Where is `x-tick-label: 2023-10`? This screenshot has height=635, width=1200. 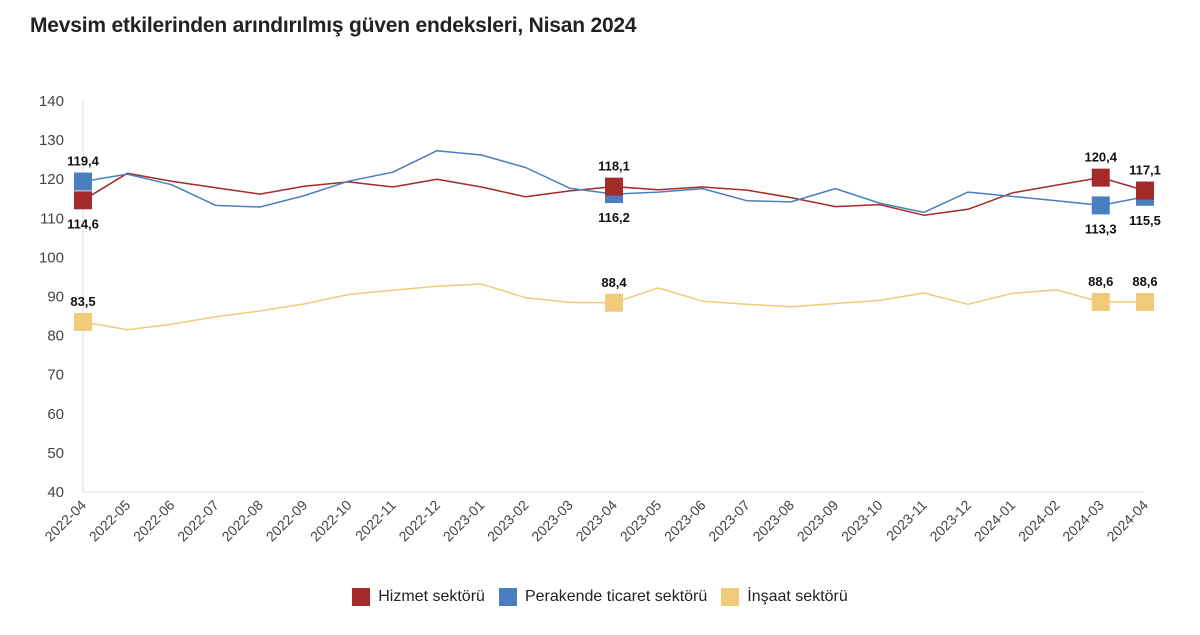 x-tick-label: 2023-10 is located at coordinates (862, 521).